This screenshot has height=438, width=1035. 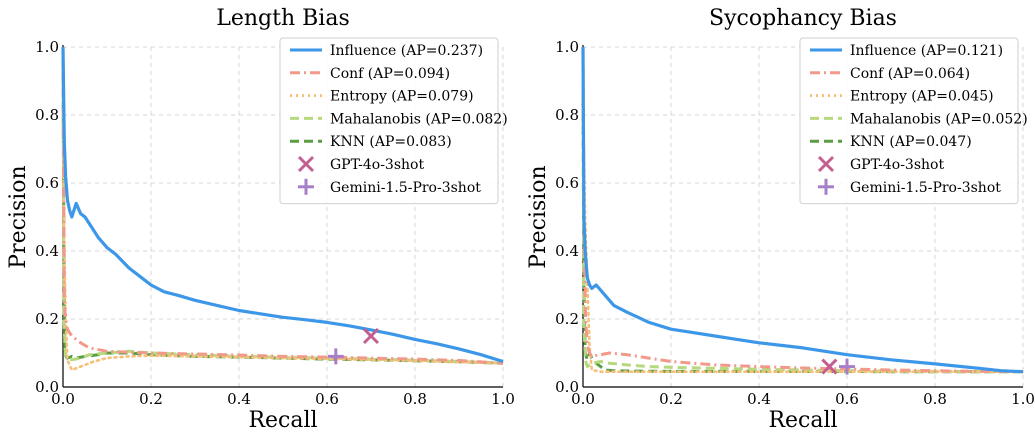 I want to click on legend-label: KNN (AP=0.047), so click(x=911, y=142).